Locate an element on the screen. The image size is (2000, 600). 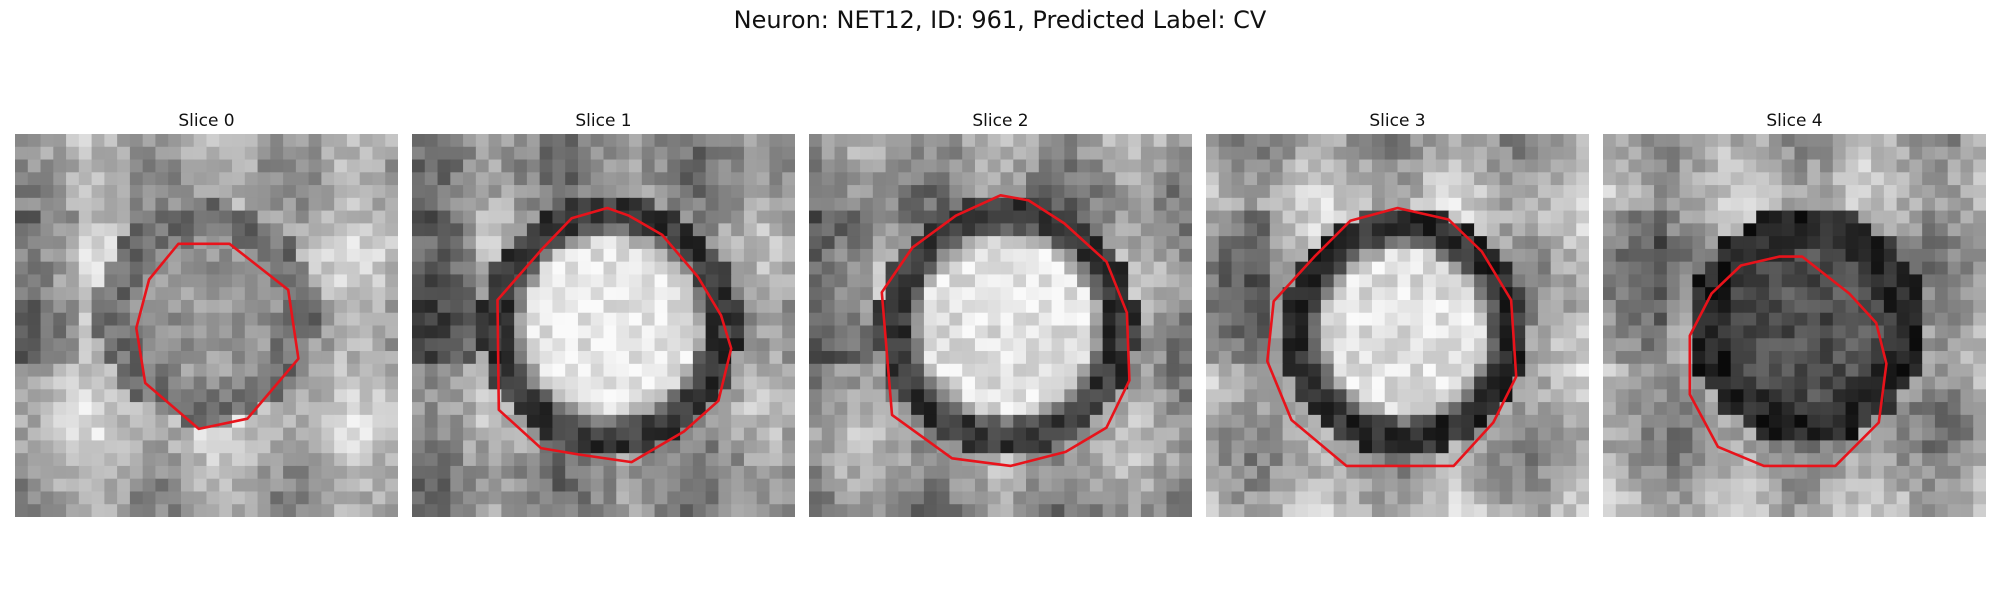
slice-panel-2: Slice 2 is located at coordinates (1000, 312).